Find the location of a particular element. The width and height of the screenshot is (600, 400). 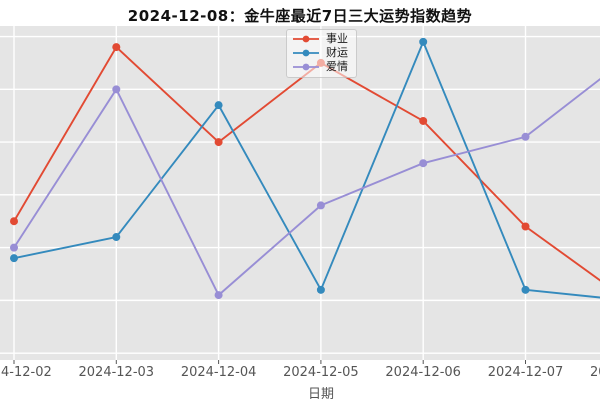

x-tick-label: 2024-12-03 is located at coordinates (116, 372).